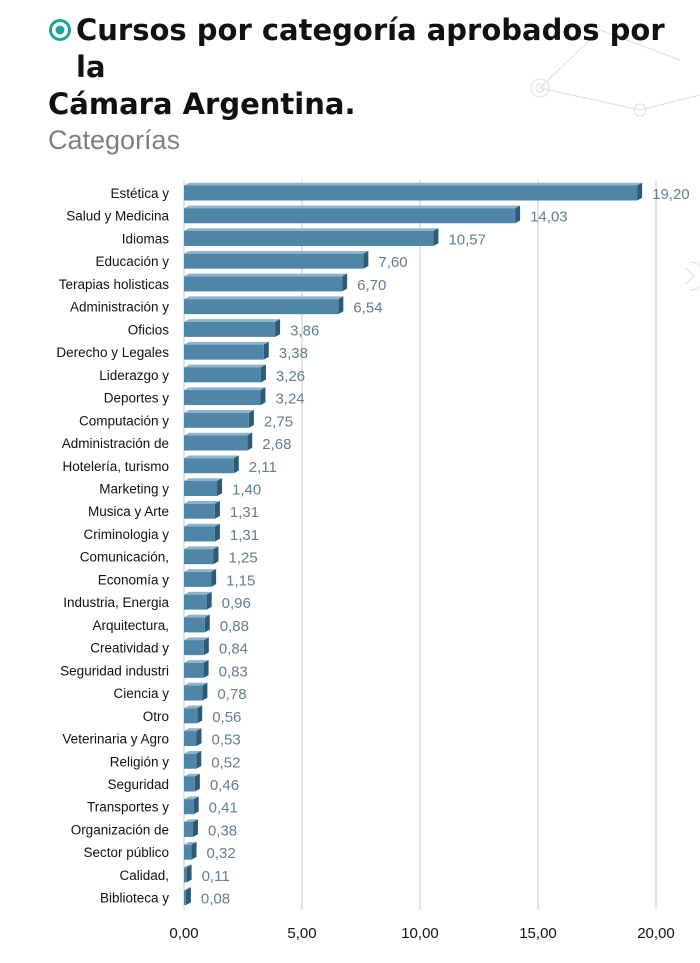 This screenshot has width=700, height=963. What do you see at coordinates (233, 649) in the screenshot?
I see `value-label: 0,84` at bounding box center [233, 649].